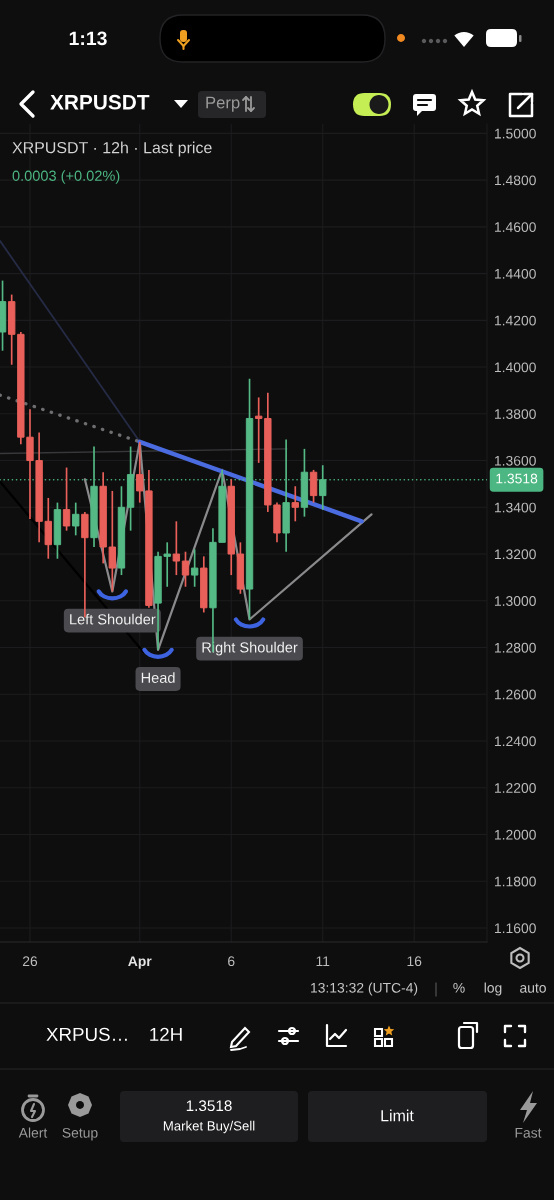 The height and width of the screenshot is (1200, 554). Describe the element at coordinates (250, 648) in the screenshot. I see `annotation: Right Shoulder` at that location.